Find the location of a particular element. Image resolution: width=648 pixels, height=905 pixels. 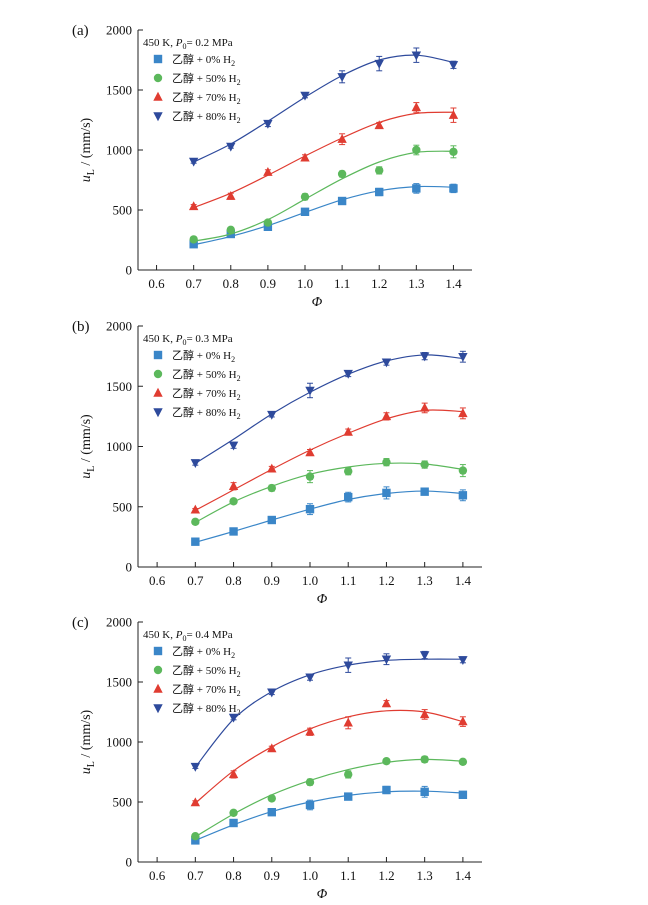

legend-label: 乙醇 + 70% H2 is located at coordinates (206, 98).